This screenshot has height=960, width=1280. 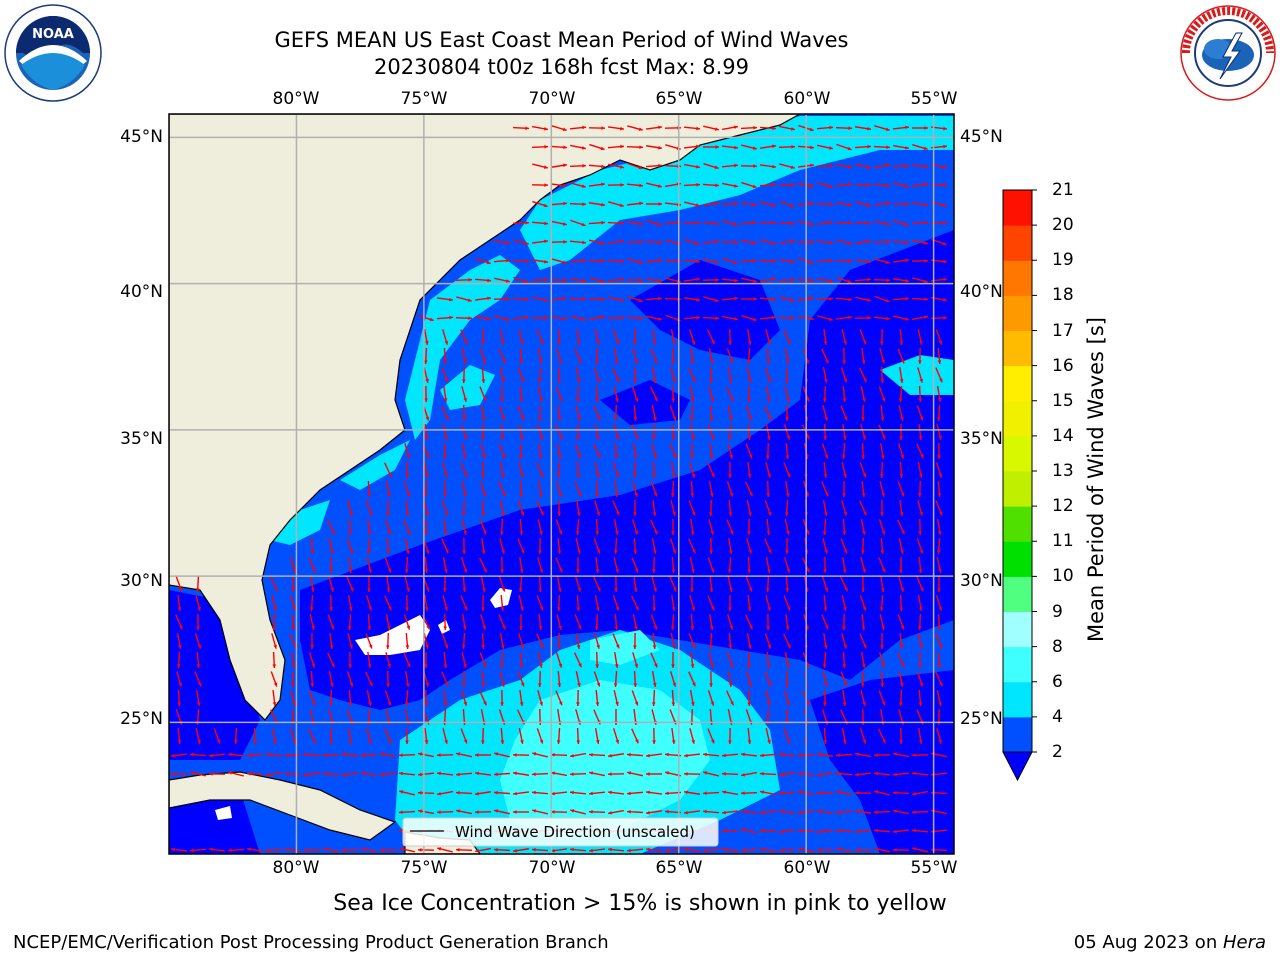 What do you see at coordinates (424, 868) in the screenshot?
I see `lon-tick-bottom: 75°W` at bounding box center [424, 868].